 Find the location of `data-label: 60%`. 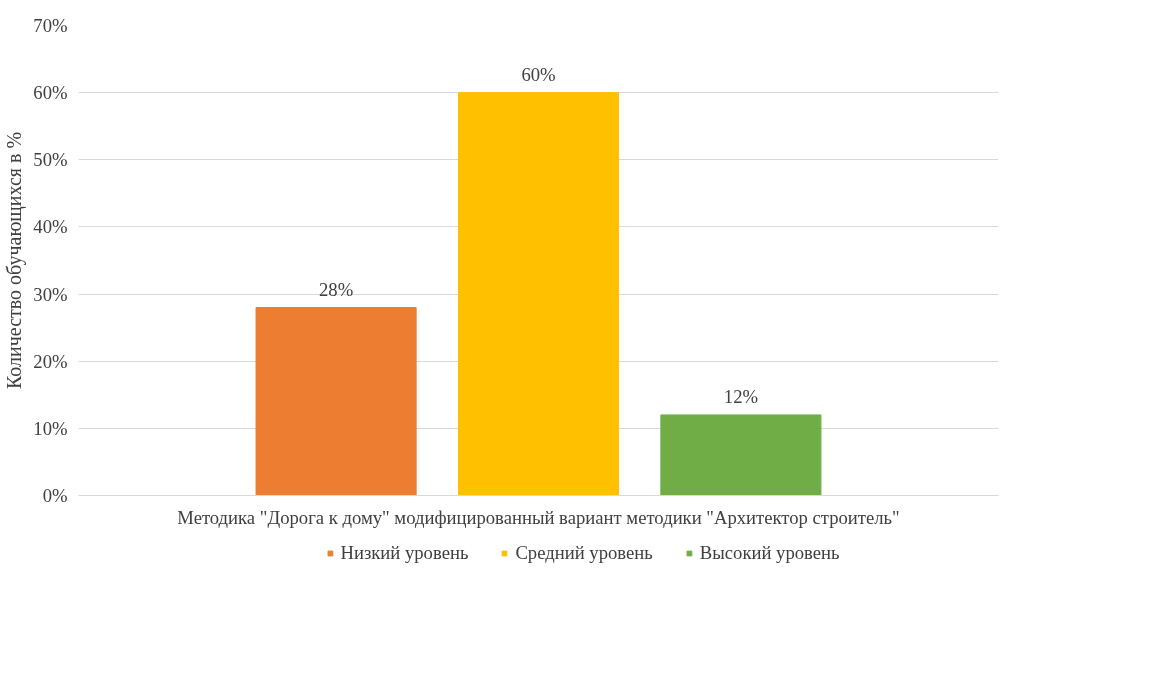

data-label: 60% is located at coordinates (538, 74).